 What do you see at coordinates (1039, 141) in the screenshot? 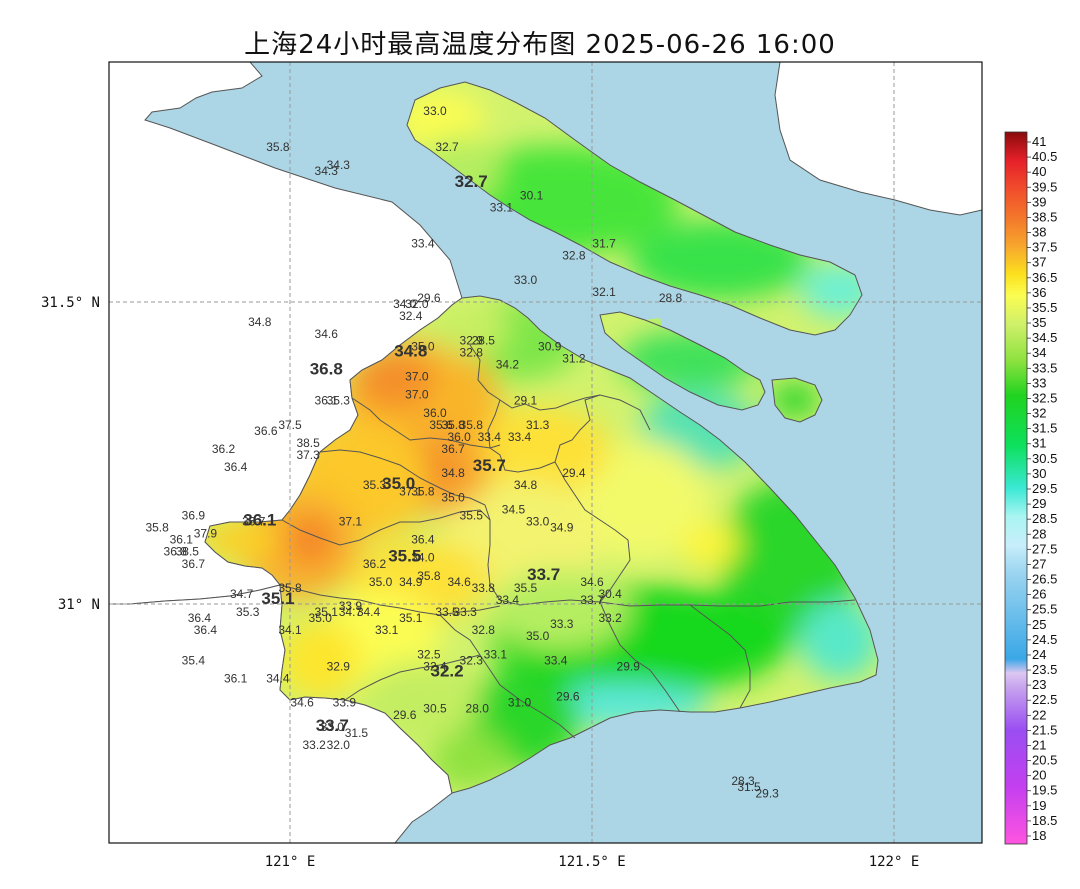
I see `colorbar-label: 41` at bounding box center [1039, 141].